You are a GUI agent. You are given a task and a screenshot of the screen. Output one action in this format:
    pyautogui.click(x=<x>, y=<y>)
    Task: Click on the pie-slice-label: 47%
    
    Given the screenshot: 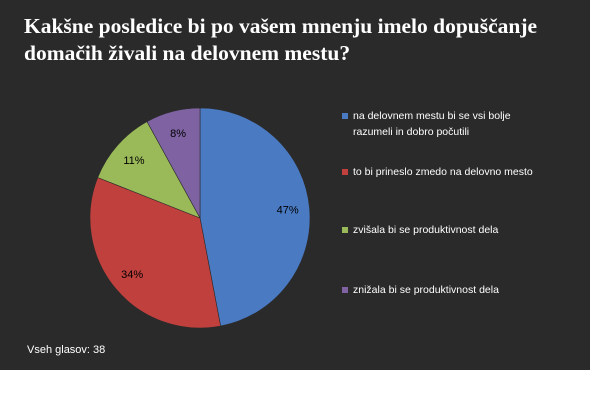 What is the action you would take?
    pyautogui.click(x=288, y=211)
    